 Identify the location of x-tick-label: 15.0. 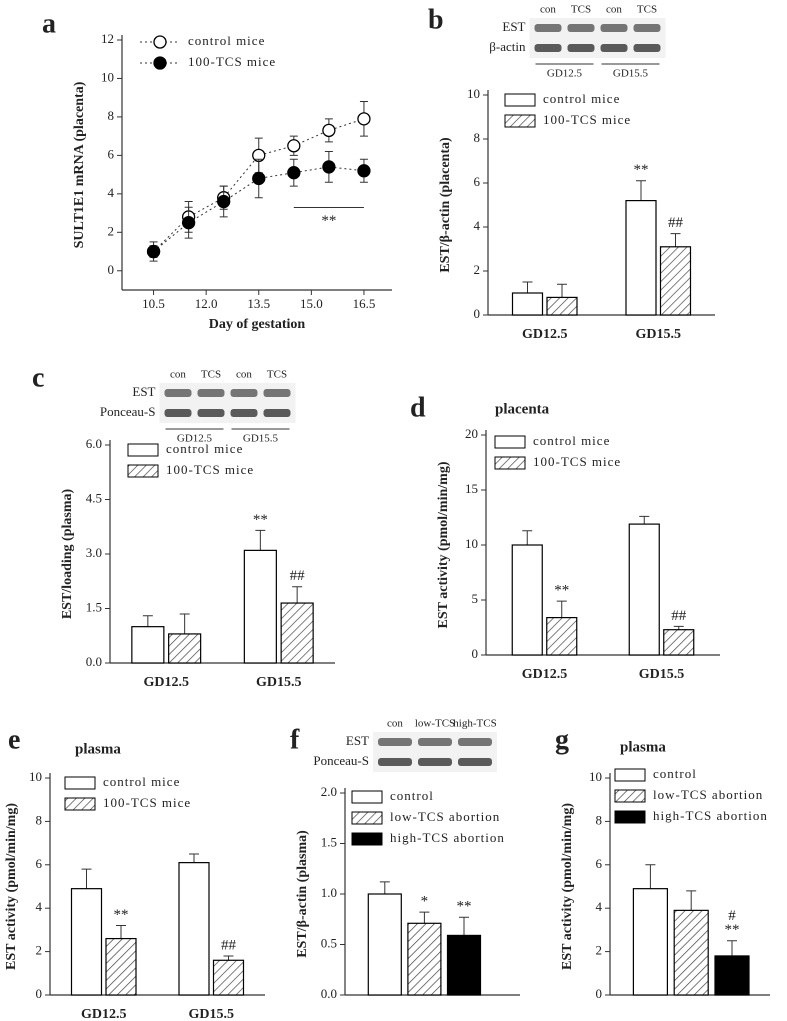
(311, 303).